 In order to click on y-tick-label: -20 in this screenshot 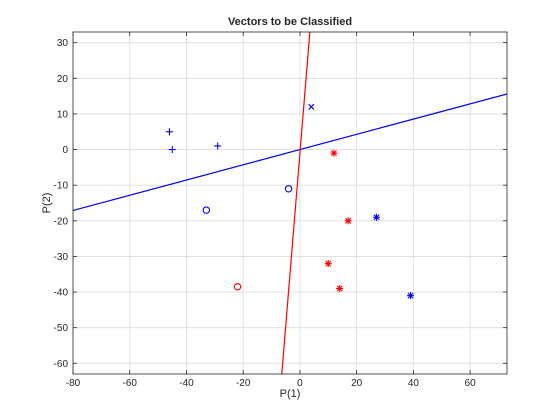, I will do `click(61, 221)`.